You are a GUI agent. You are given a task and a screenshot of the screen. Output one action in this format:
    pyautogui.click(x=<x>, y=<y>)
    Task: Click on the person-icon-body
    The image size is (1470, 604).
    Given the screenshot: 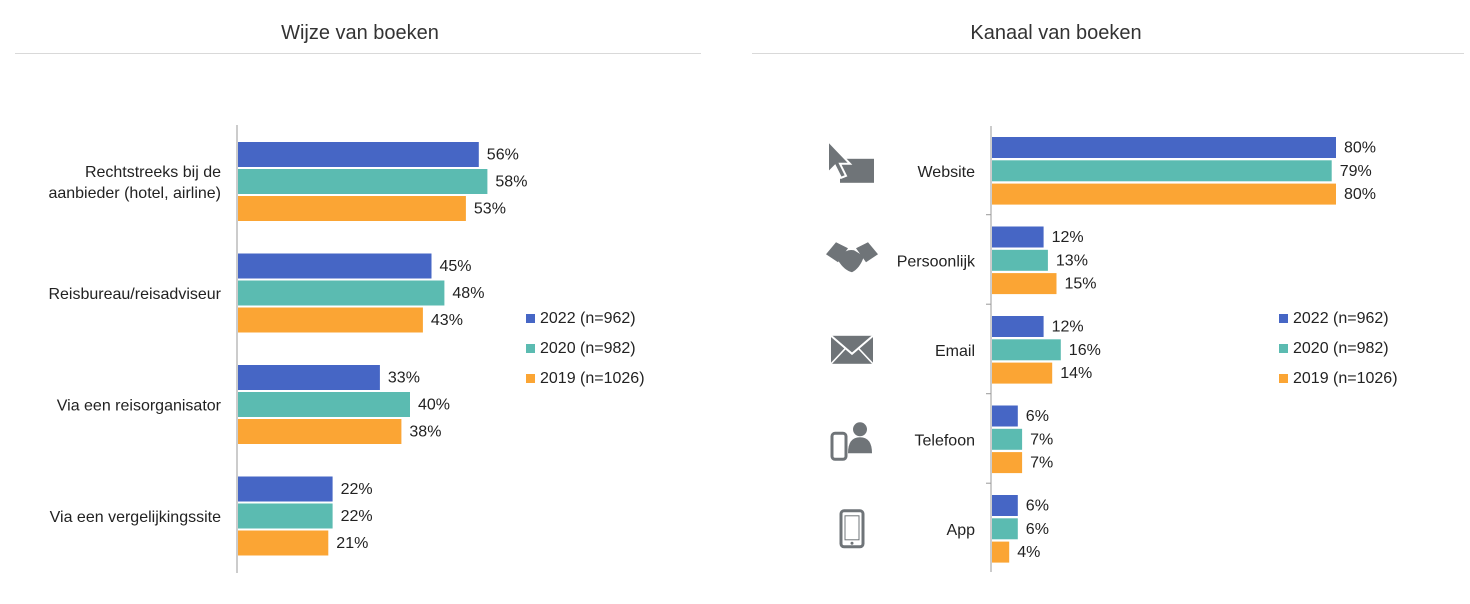 What is the action you would take?
    pyautogui.click(x=860, y=445)
    